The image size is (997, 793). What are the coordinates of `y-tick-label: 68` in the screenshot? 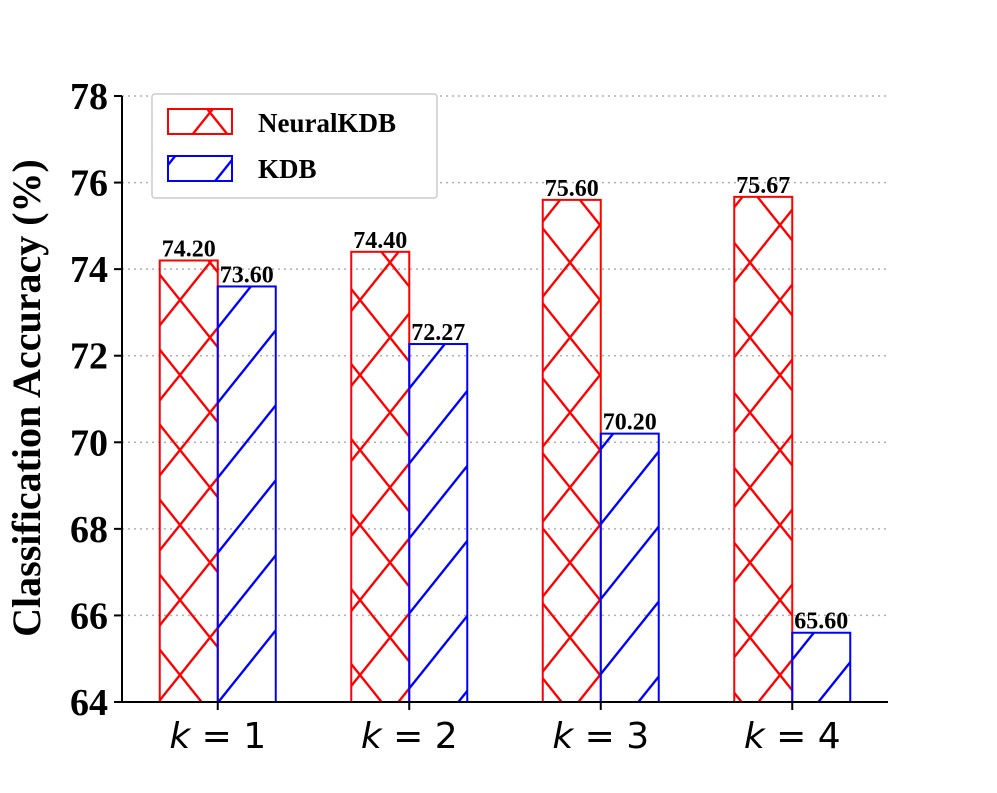 It's located at (89, 530).